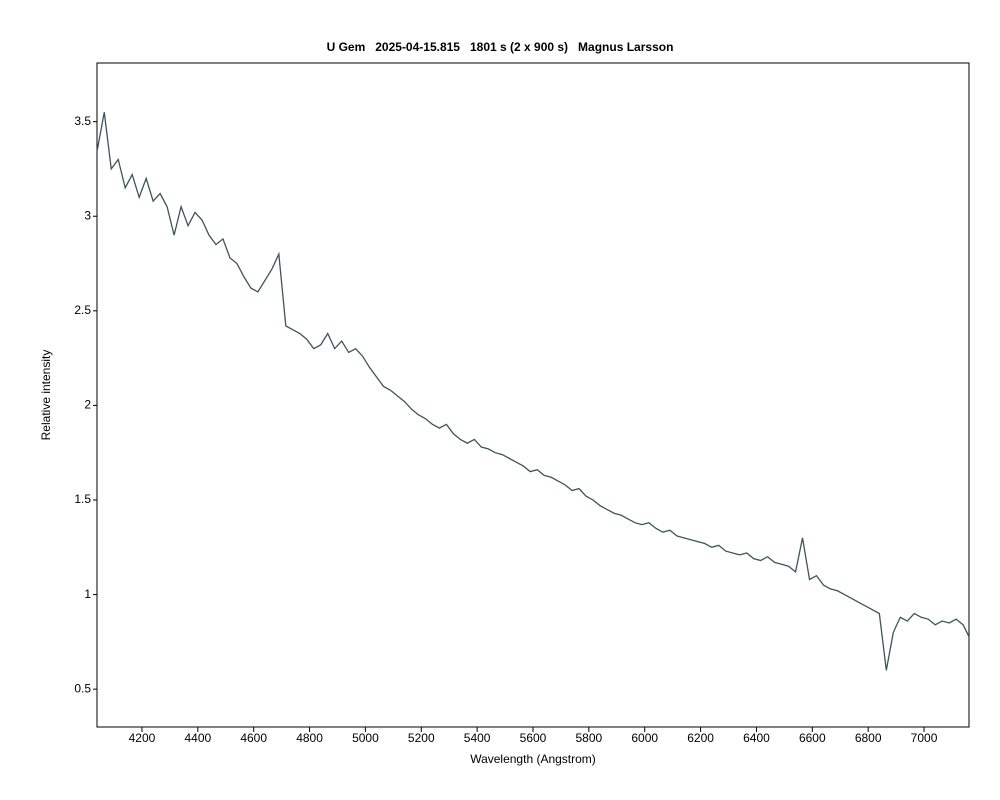 Image resolution: width=1000 pixels, height=800 pixels. Describe the element at coordinates (924, 738) in the screenshot. I see `x-tick-label: 7000` at that location.